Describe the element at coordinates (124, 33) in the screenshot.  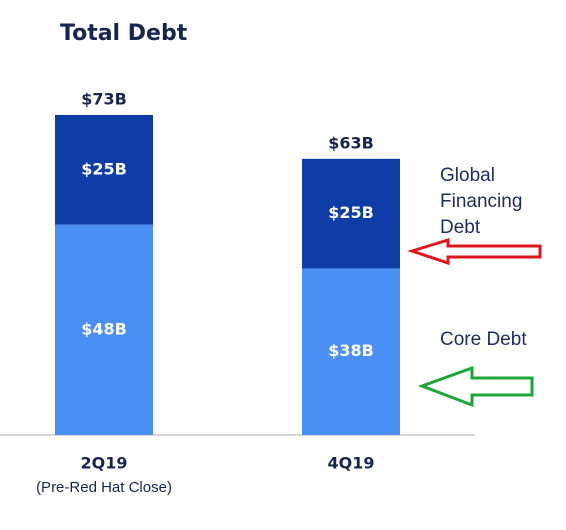
I see `chart-title: Total Debt` at that location.